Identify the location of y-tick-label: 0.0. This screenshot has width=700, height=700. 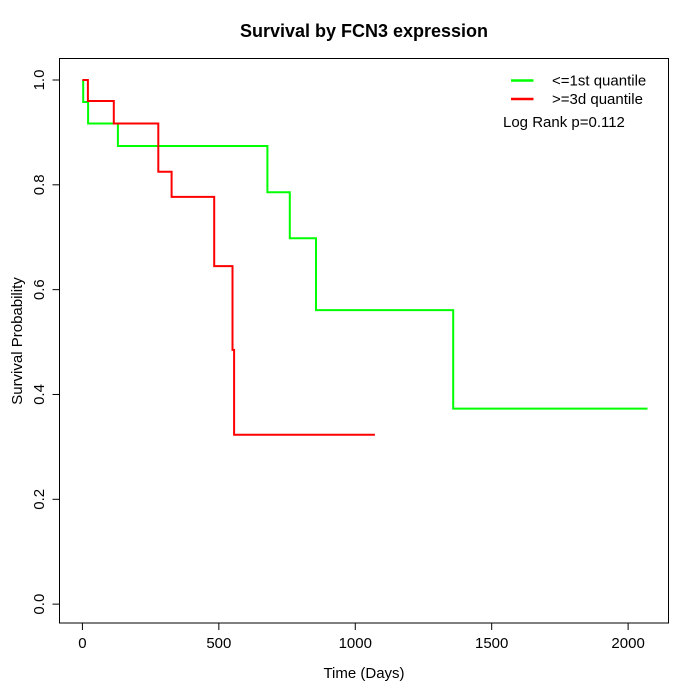
(39, 604).